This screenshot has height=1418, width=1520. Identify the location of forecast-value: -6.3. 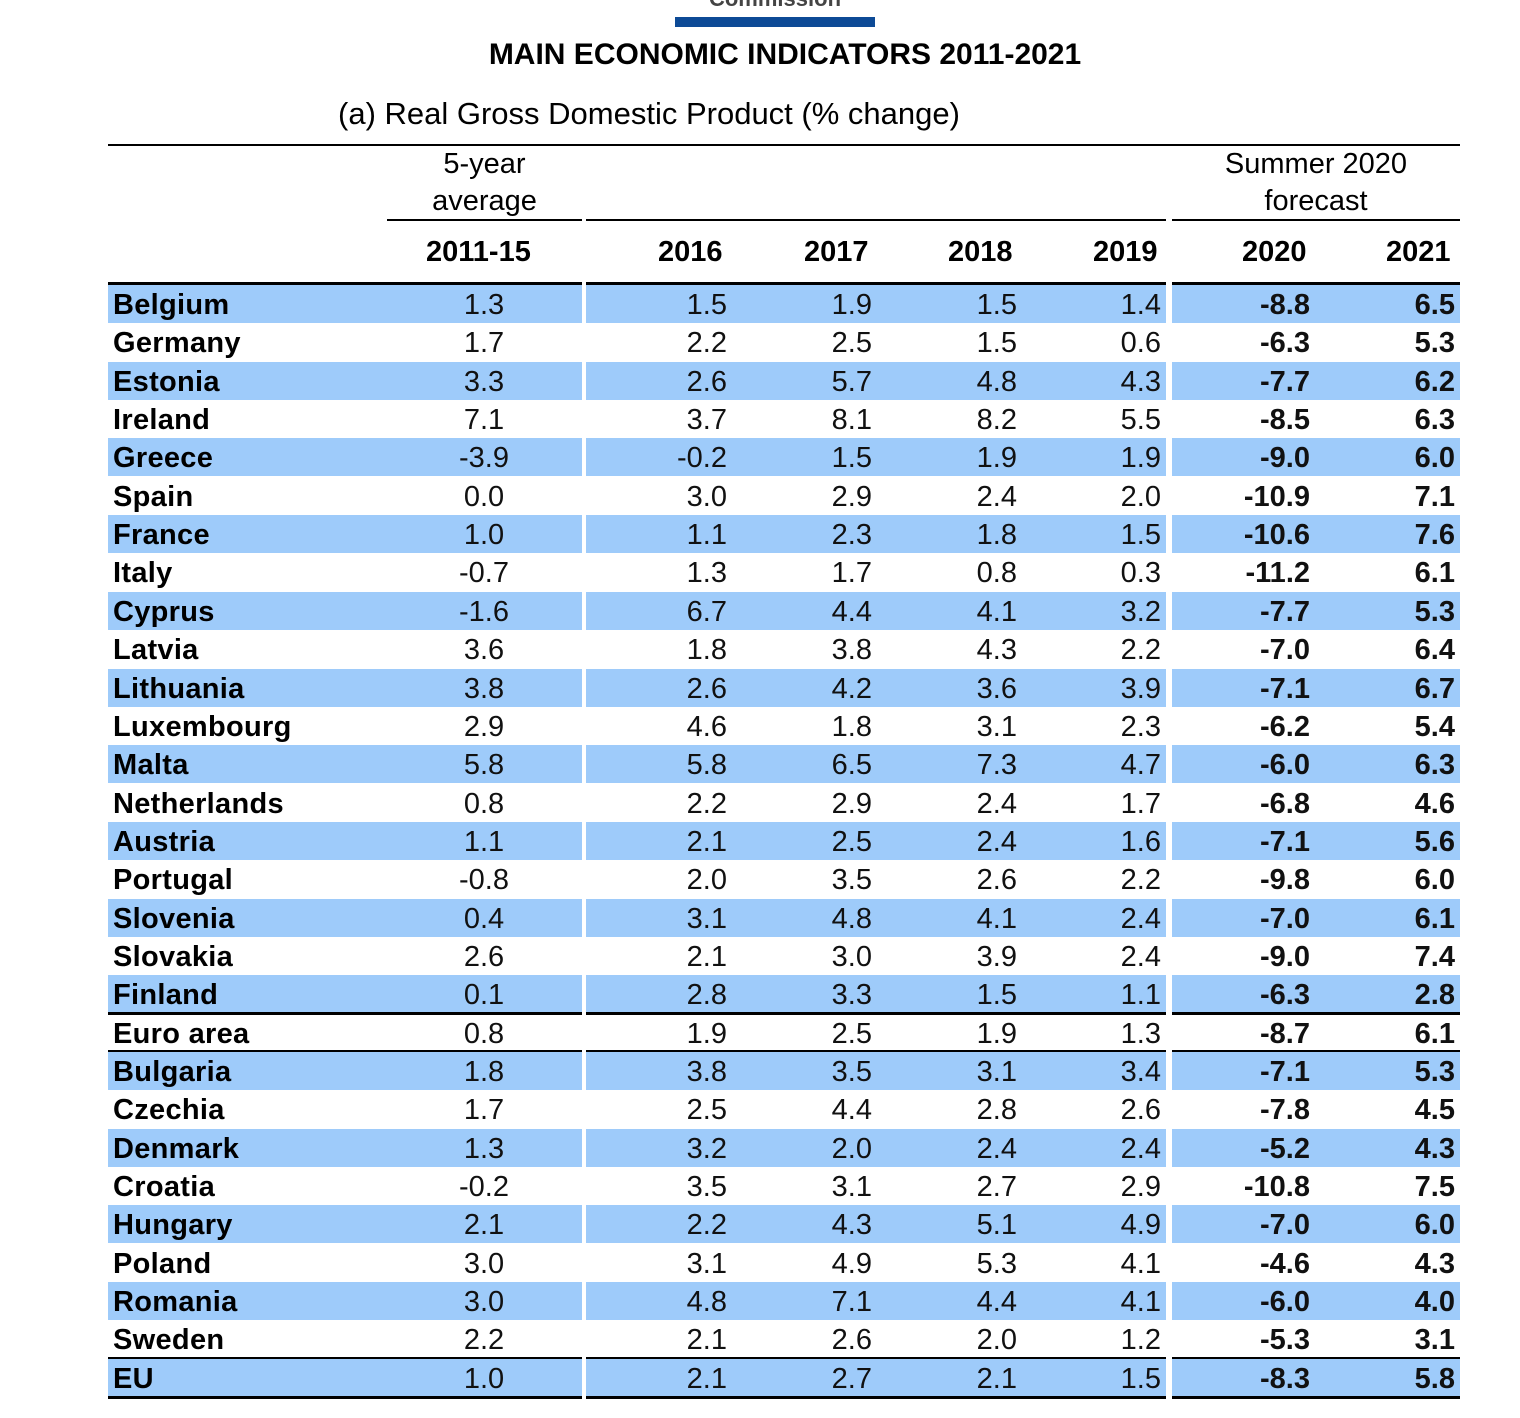
(1285, 343).